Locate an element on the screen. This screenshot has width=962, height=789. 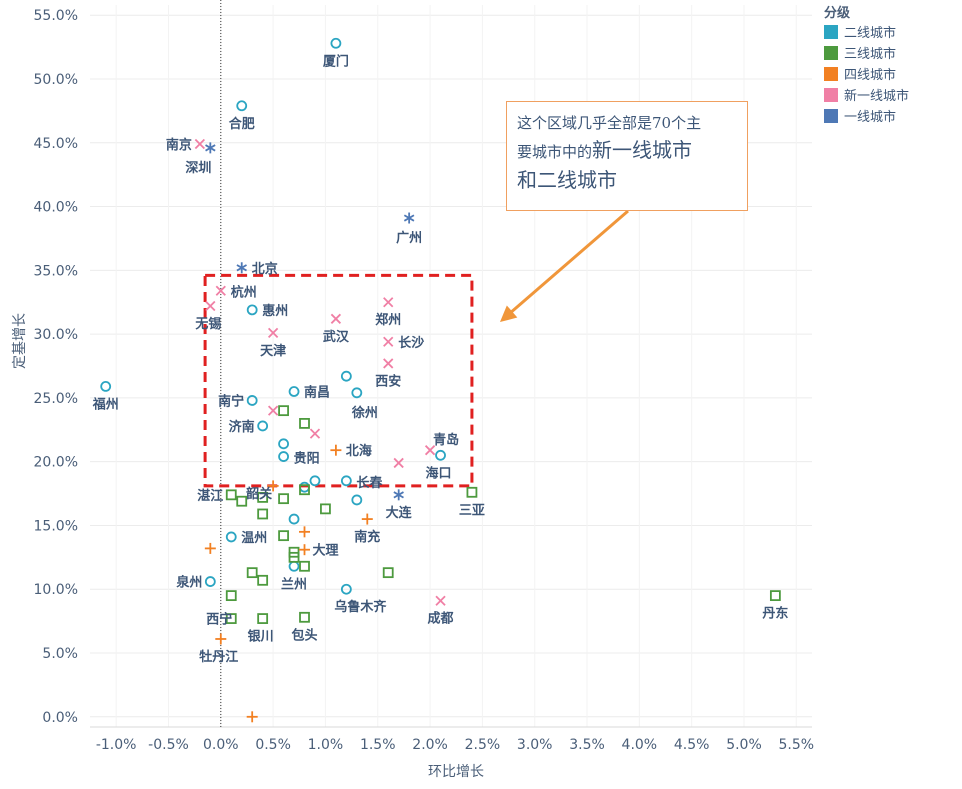
highlight-box is located at coordinates (338, 380).